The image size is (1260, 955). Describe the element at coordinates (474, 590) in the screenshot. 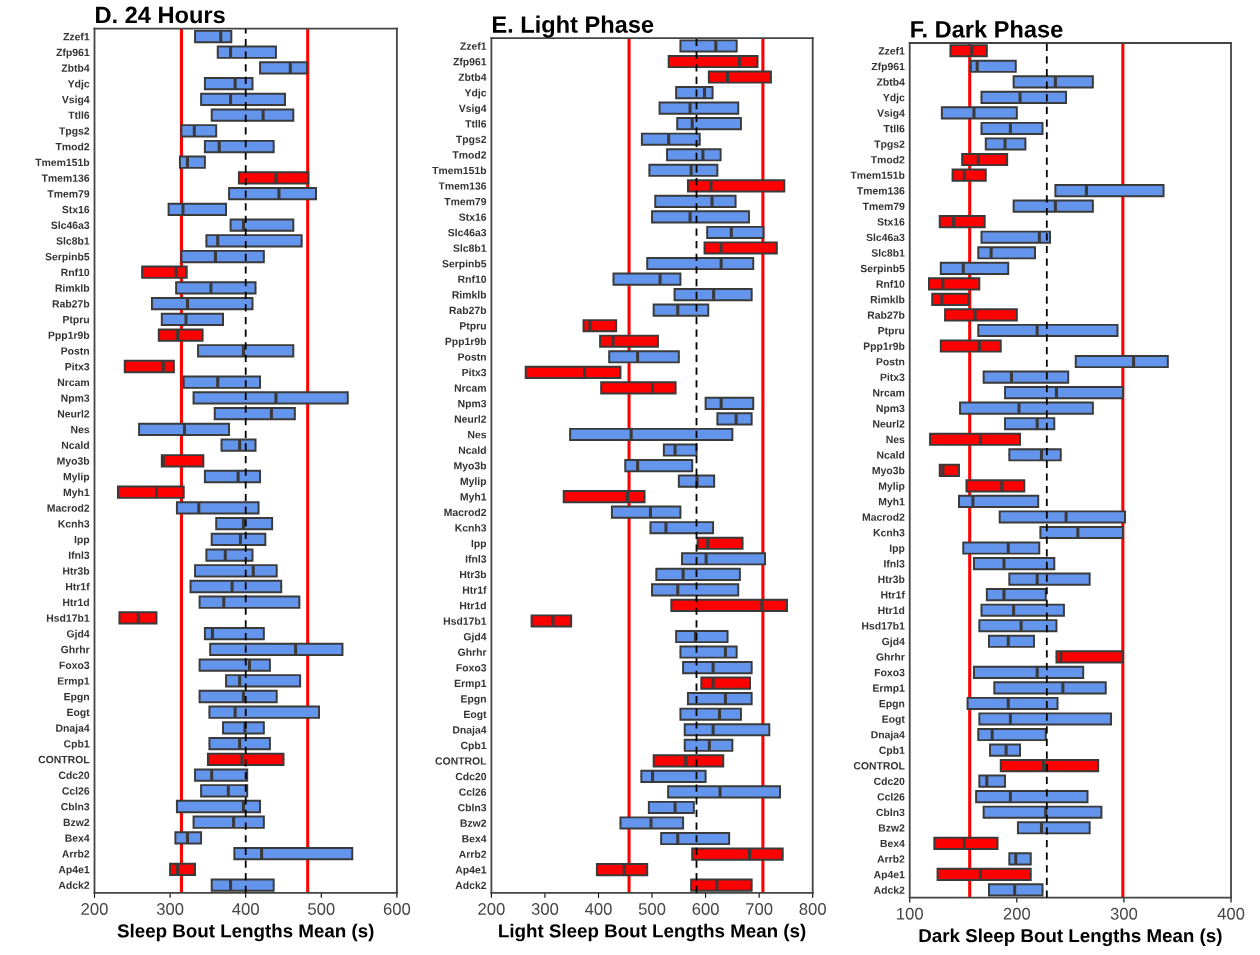

I see `y-tick-label: Htr1f` at that location.